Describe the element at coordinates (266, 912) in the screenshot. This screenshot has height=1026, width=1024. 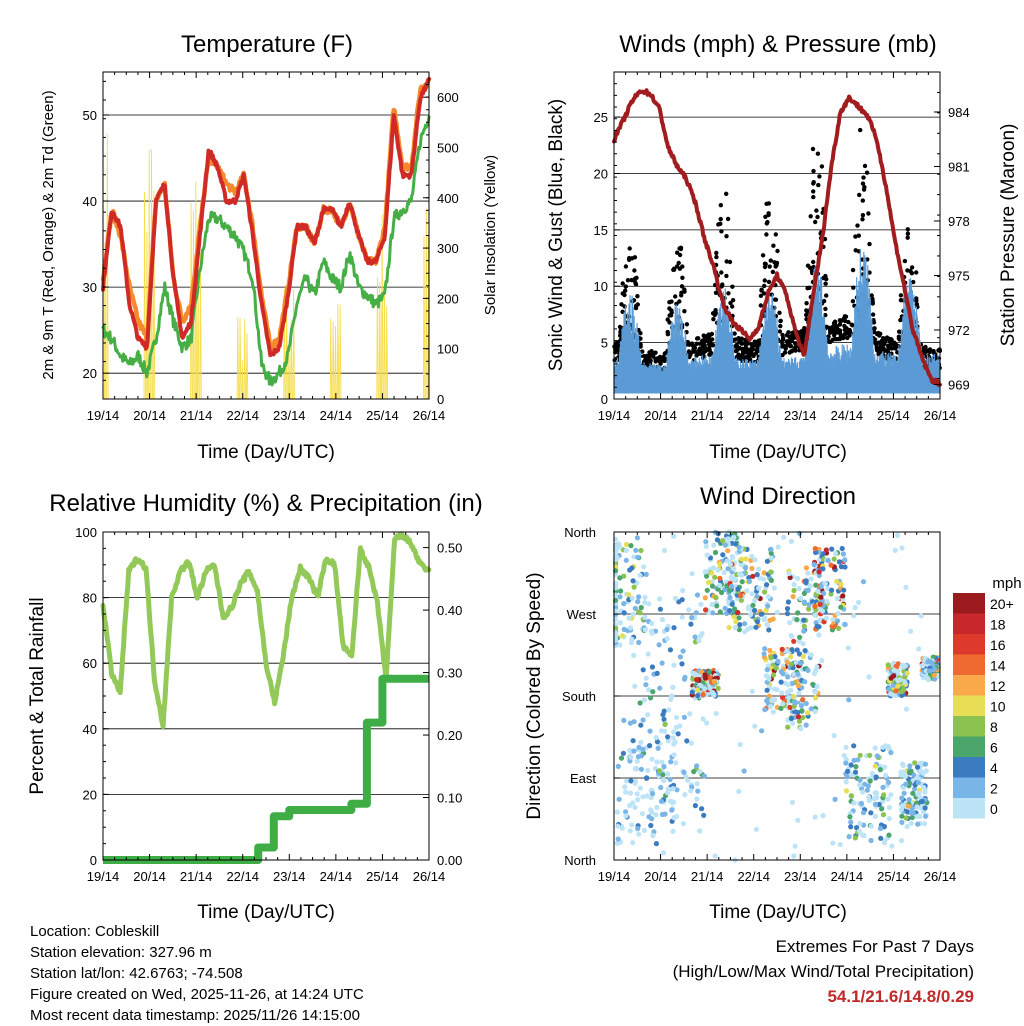
I see `humidity-xlabel: Time (Day/UTC)` at that location.